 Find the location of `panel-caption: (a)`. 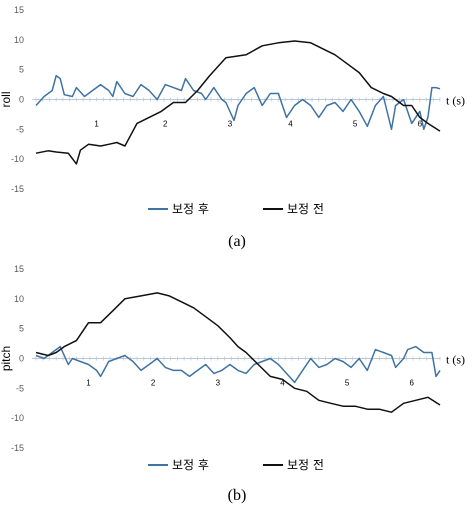

panel-caption: (a) is located at coordinates (237, 241).